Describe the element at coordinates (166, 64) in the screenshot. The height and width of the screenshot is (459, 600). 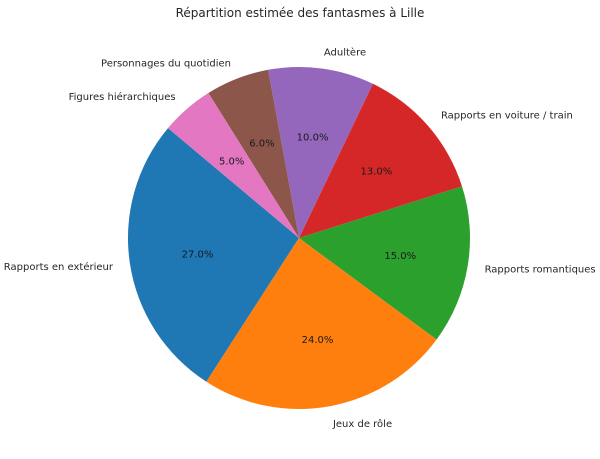
I see `pie-category-label: Personnages du quotidien` at that location.